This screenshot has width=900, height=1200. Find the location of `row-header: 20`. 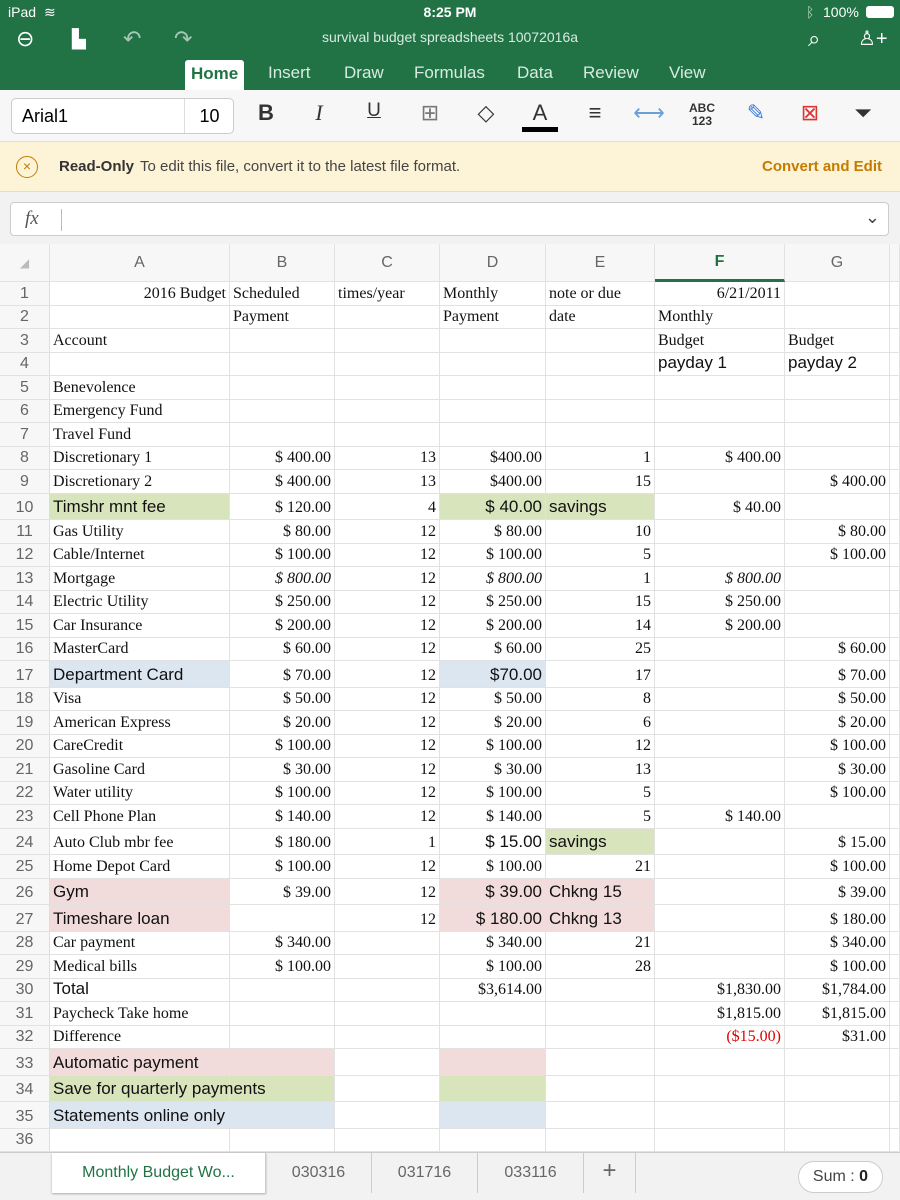

row-header: 20 is located at coordinates (25, 746).